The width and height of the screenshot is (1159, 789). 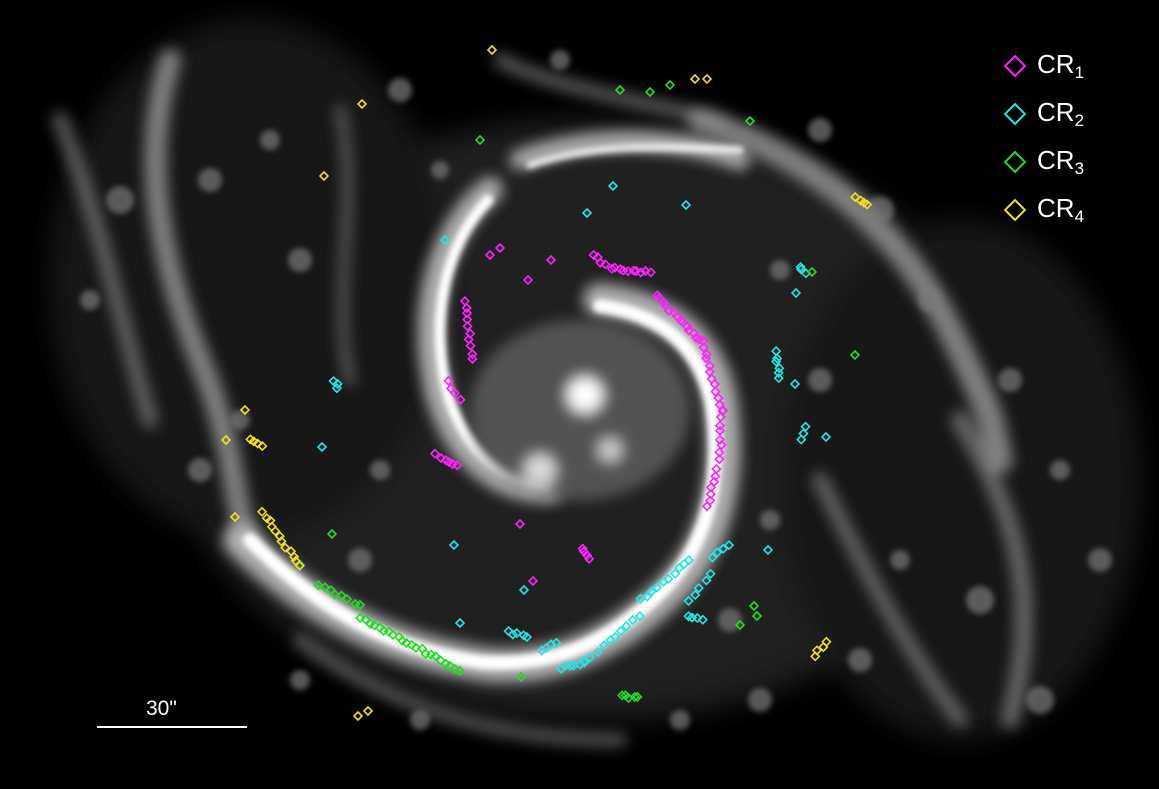 I want to click on legend-item-cr2: CR2, so click(x=1059, y=114).